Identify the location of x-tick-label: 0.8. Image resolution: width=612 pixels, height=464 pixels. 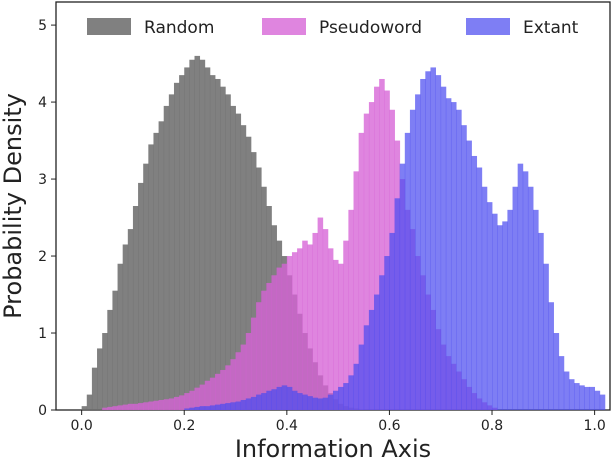
(492, 426).